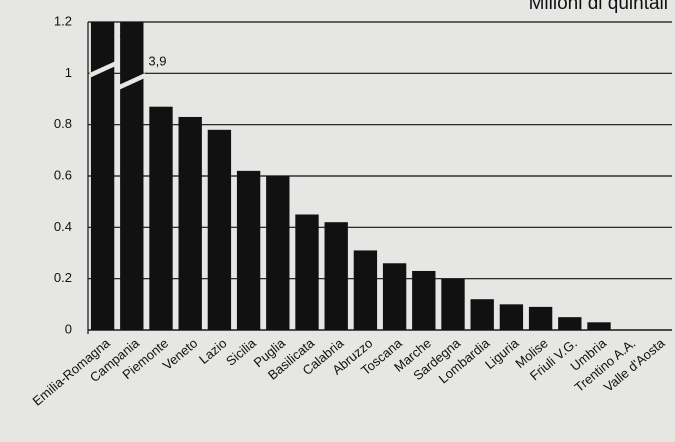  I want to click on chart-title: Milioni di quintali, so click(598, 7).